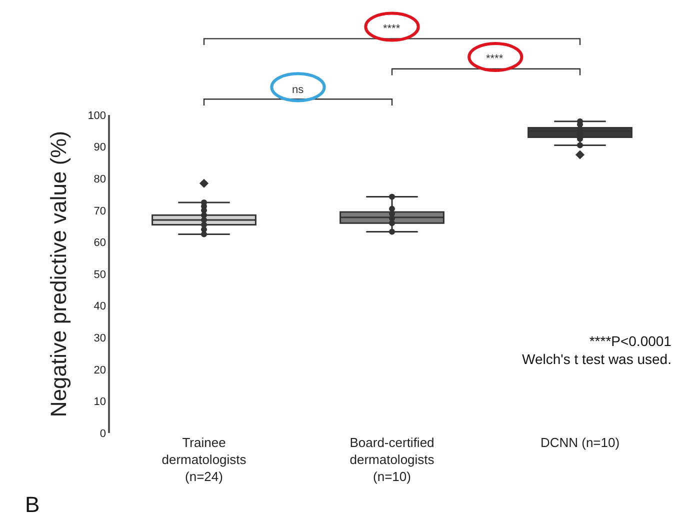 The height and width of the screenshot is (519, 694). Describe the element at coordinates (100, 370) in the screenshot. I see `y-tick-label: 20` at that location.